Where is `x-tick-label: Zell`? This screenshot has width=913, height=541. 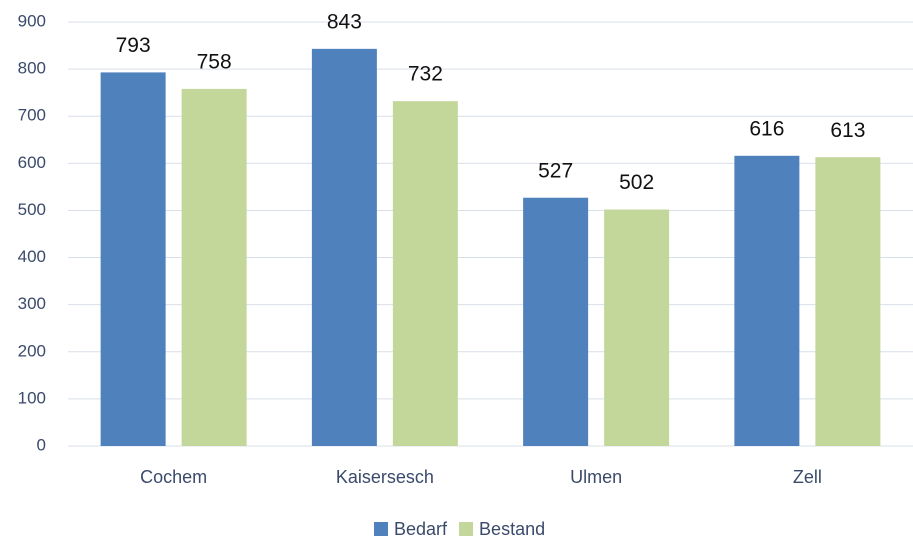
x-tick-label: Zell is located at coordinates (807, 477).